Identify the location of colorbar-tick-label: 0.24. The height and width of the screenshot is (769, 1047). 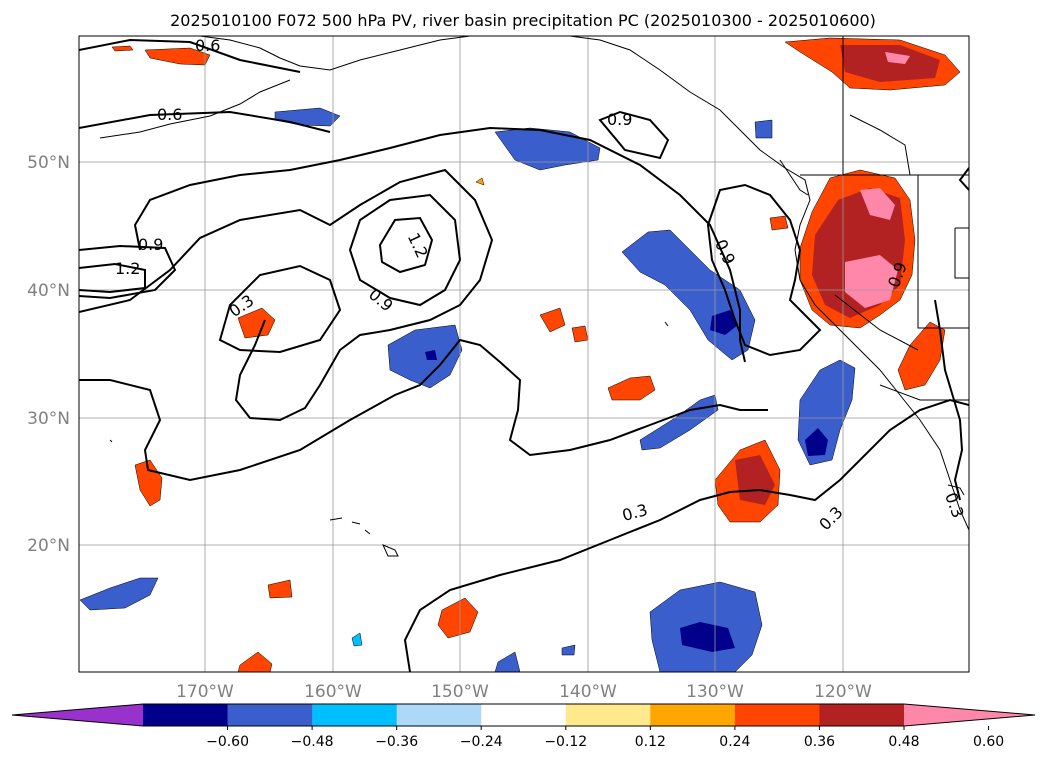
(734, 742).